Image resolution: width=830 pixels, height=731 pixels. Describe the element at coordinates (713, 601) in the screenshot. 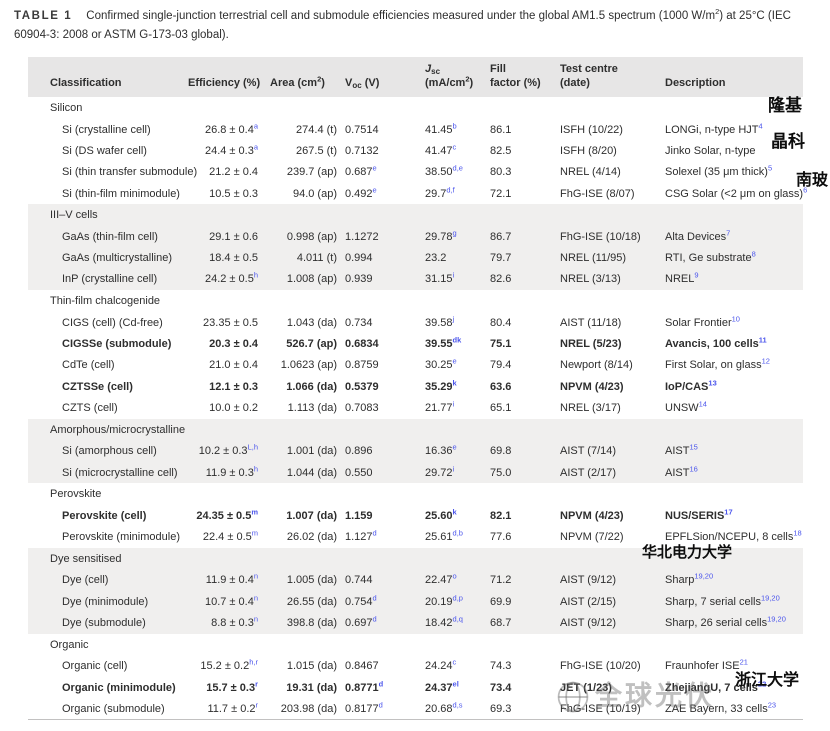

I see `cell-value: Sharp, 7 serial cells` at that location.